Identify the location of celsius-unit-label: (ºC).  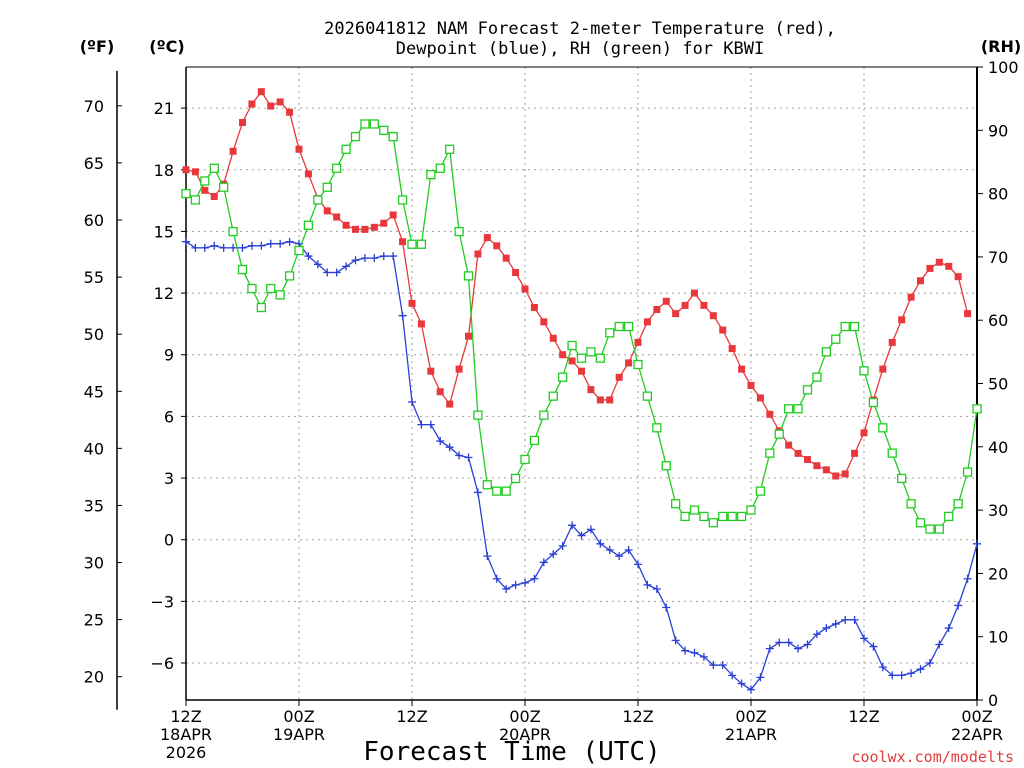
(166, 46).